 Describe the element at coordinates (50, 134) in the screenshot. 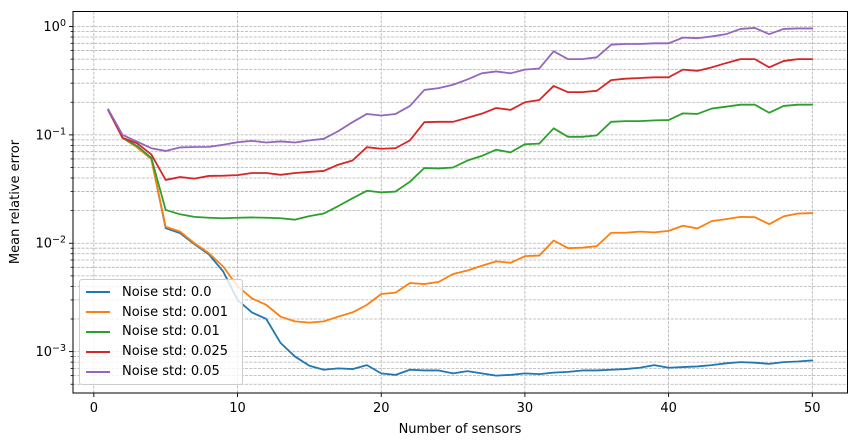

I see `y-tick-label: 10⁻¹` at that location.